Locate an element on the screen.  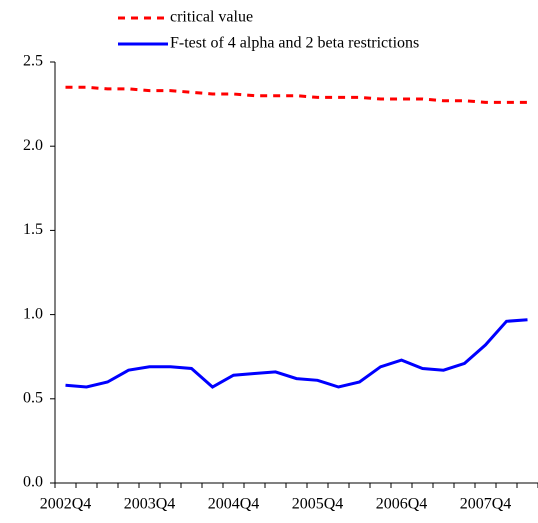
y-tick-label: 2.0 is located at coordinates (33, 145).